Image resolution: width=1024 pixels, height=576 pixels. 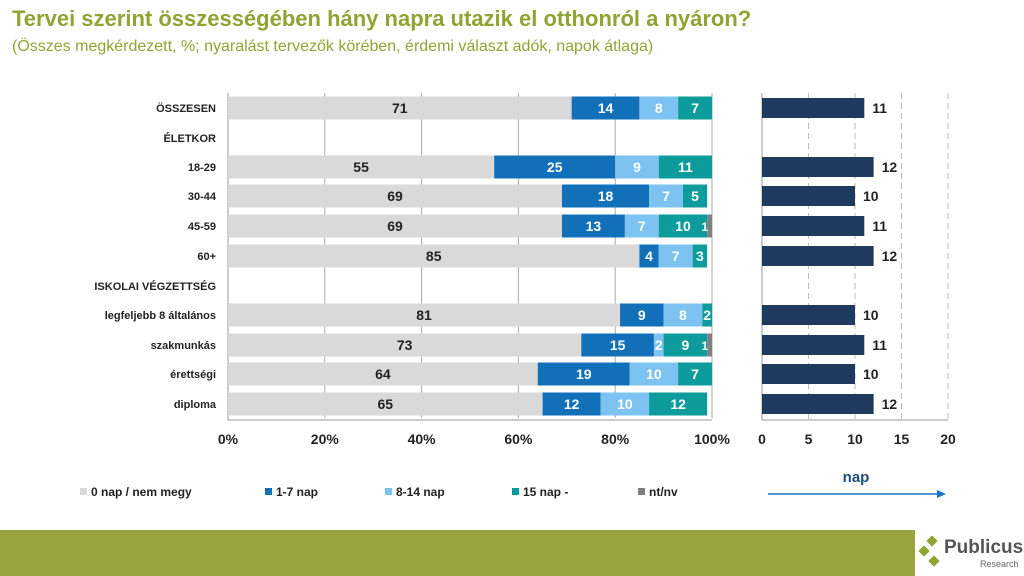 I want to click on data-label: 81, so click(x=424, y=315).